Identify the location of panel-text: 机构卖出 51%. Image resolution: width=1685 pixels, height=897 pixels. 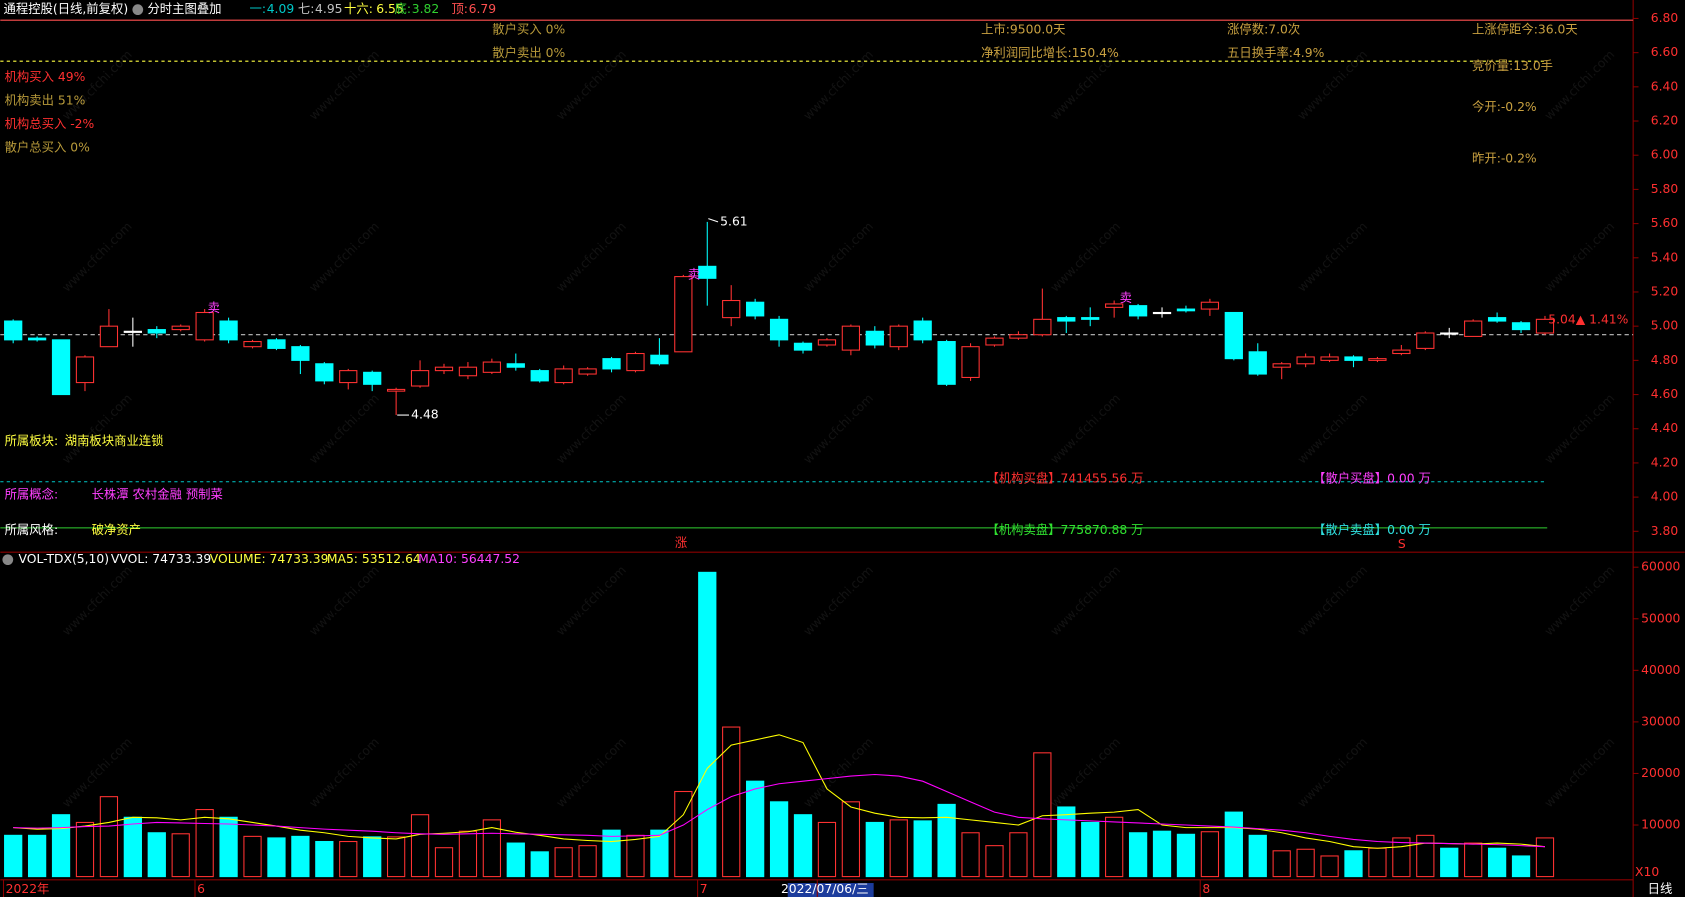
(45, 99).